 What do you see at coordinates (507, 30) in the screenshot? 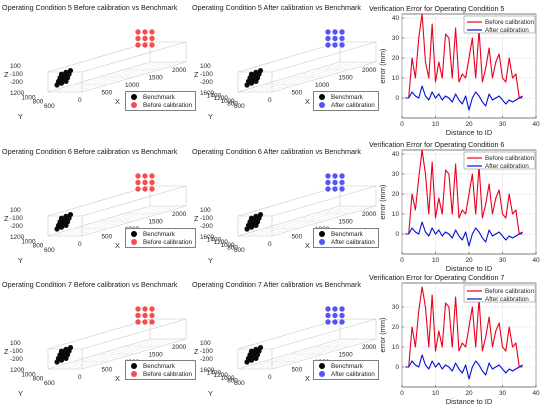
I see `legend-label: After calibration` at bounding box center [507, 30].